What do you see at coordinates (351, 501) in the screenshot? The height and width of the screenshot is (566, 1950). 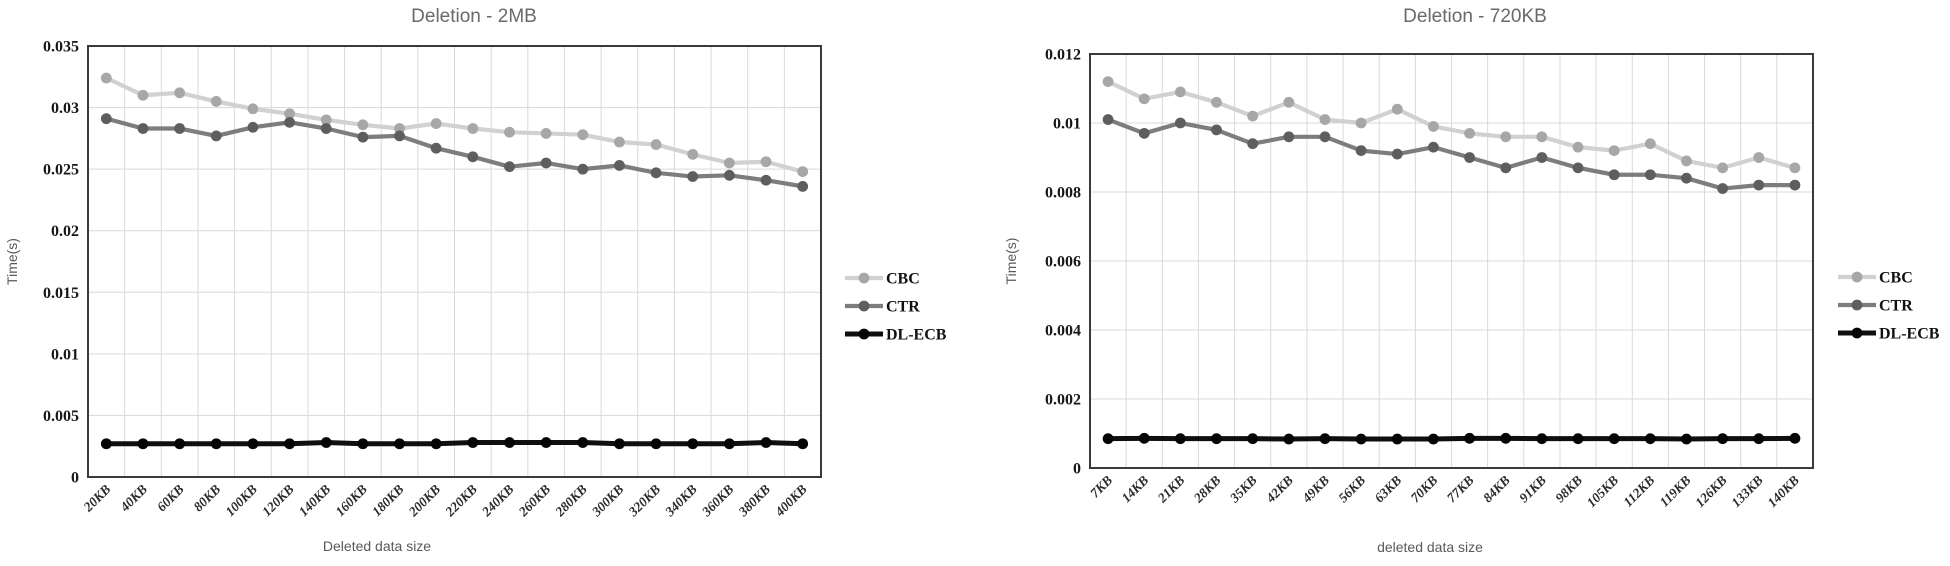 I see `x-tick-label: 160KB` at bounding box center [351, 501].